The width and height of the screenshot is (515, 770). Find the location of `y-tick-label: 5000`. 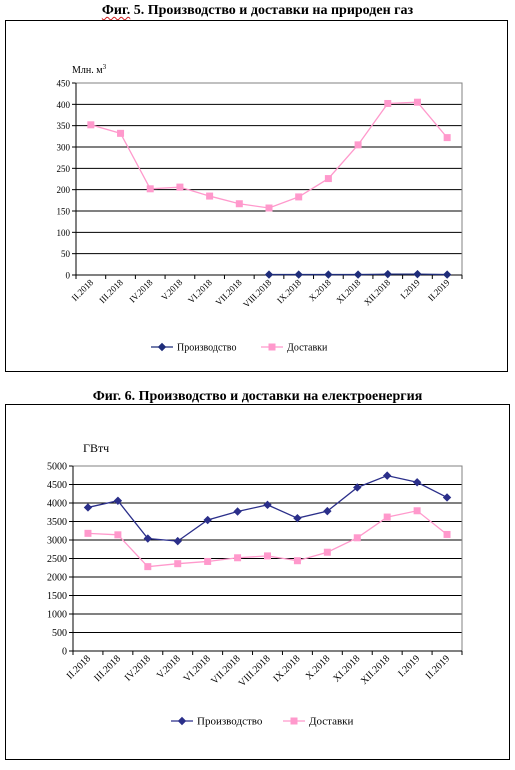

y-tick-label: 5000 is located at coordinates (57, 467).